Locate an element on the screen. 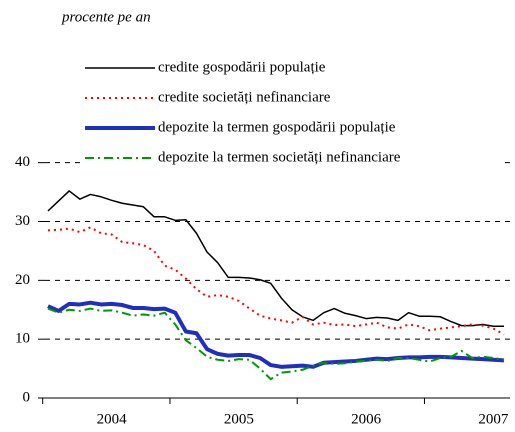 Image resolution: width=515 pixels, height=432 pixels. y-tick-label: 40 is located at coordinates (22, 162).